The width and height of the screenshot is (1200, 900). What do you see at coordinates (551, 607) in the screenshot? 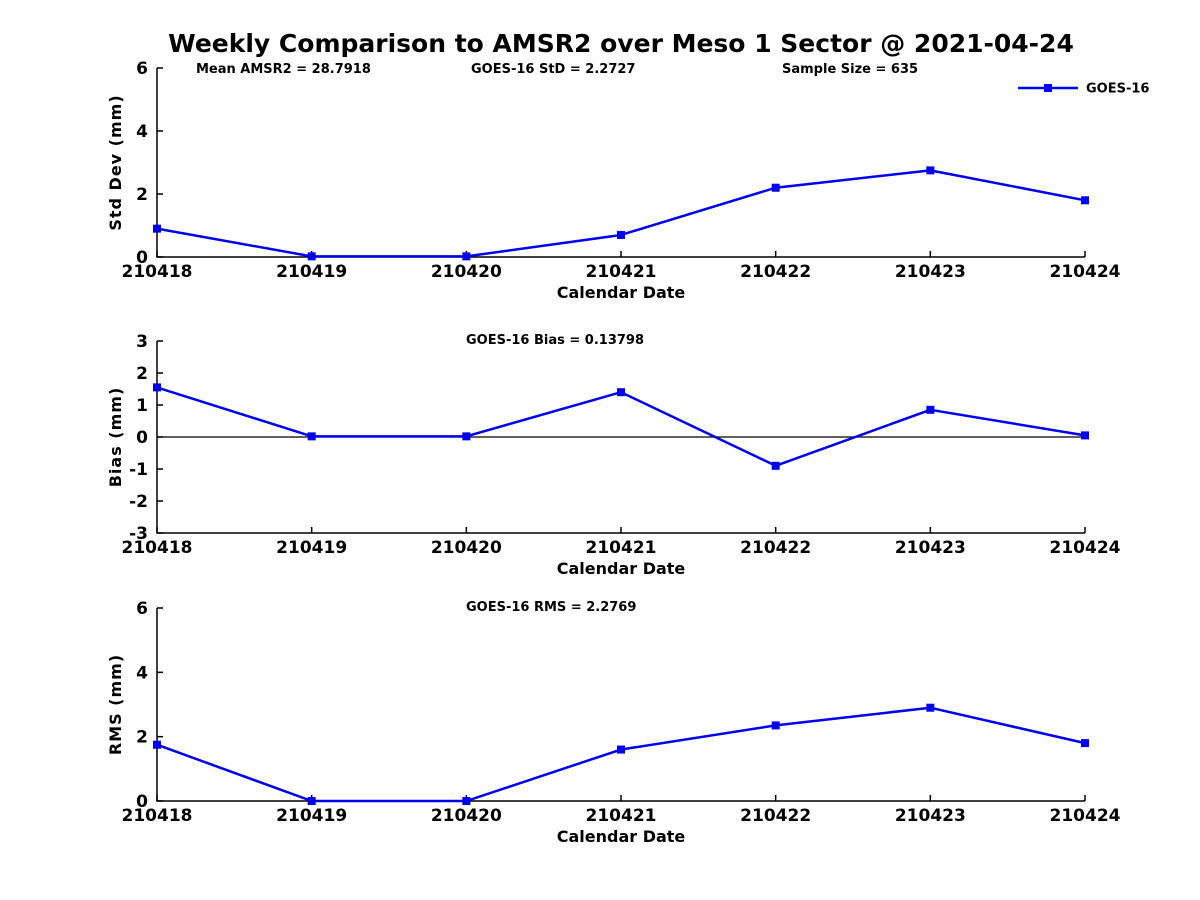
I see `subplot-title: GOES-16 RMS = 2.2769` at bounding box center [551, 607].